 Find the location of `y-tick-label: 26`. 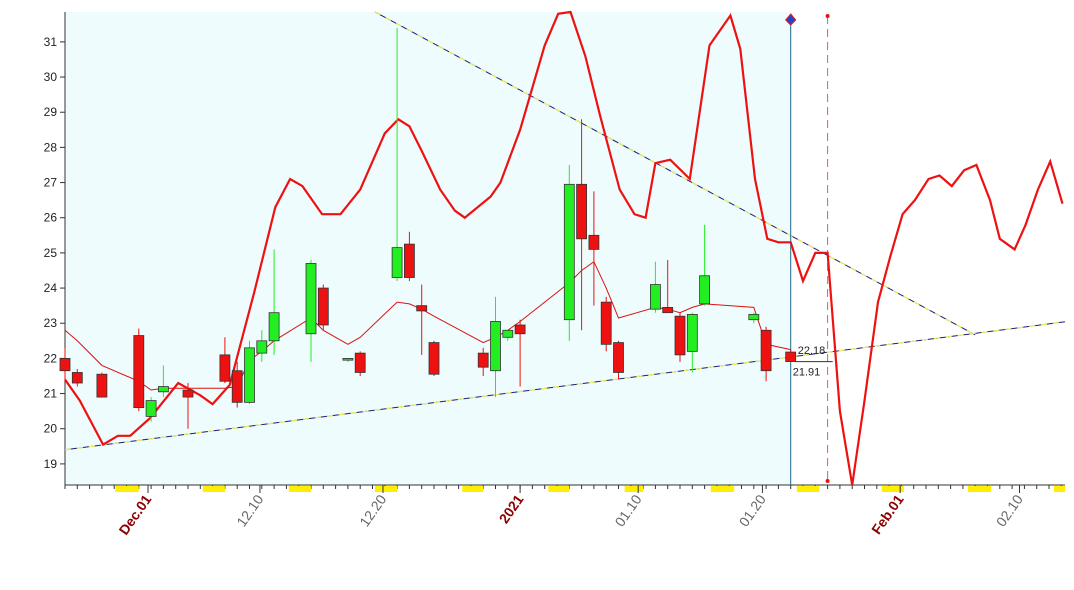

y-tick-label: 26 is located at coordinates (51, 218).